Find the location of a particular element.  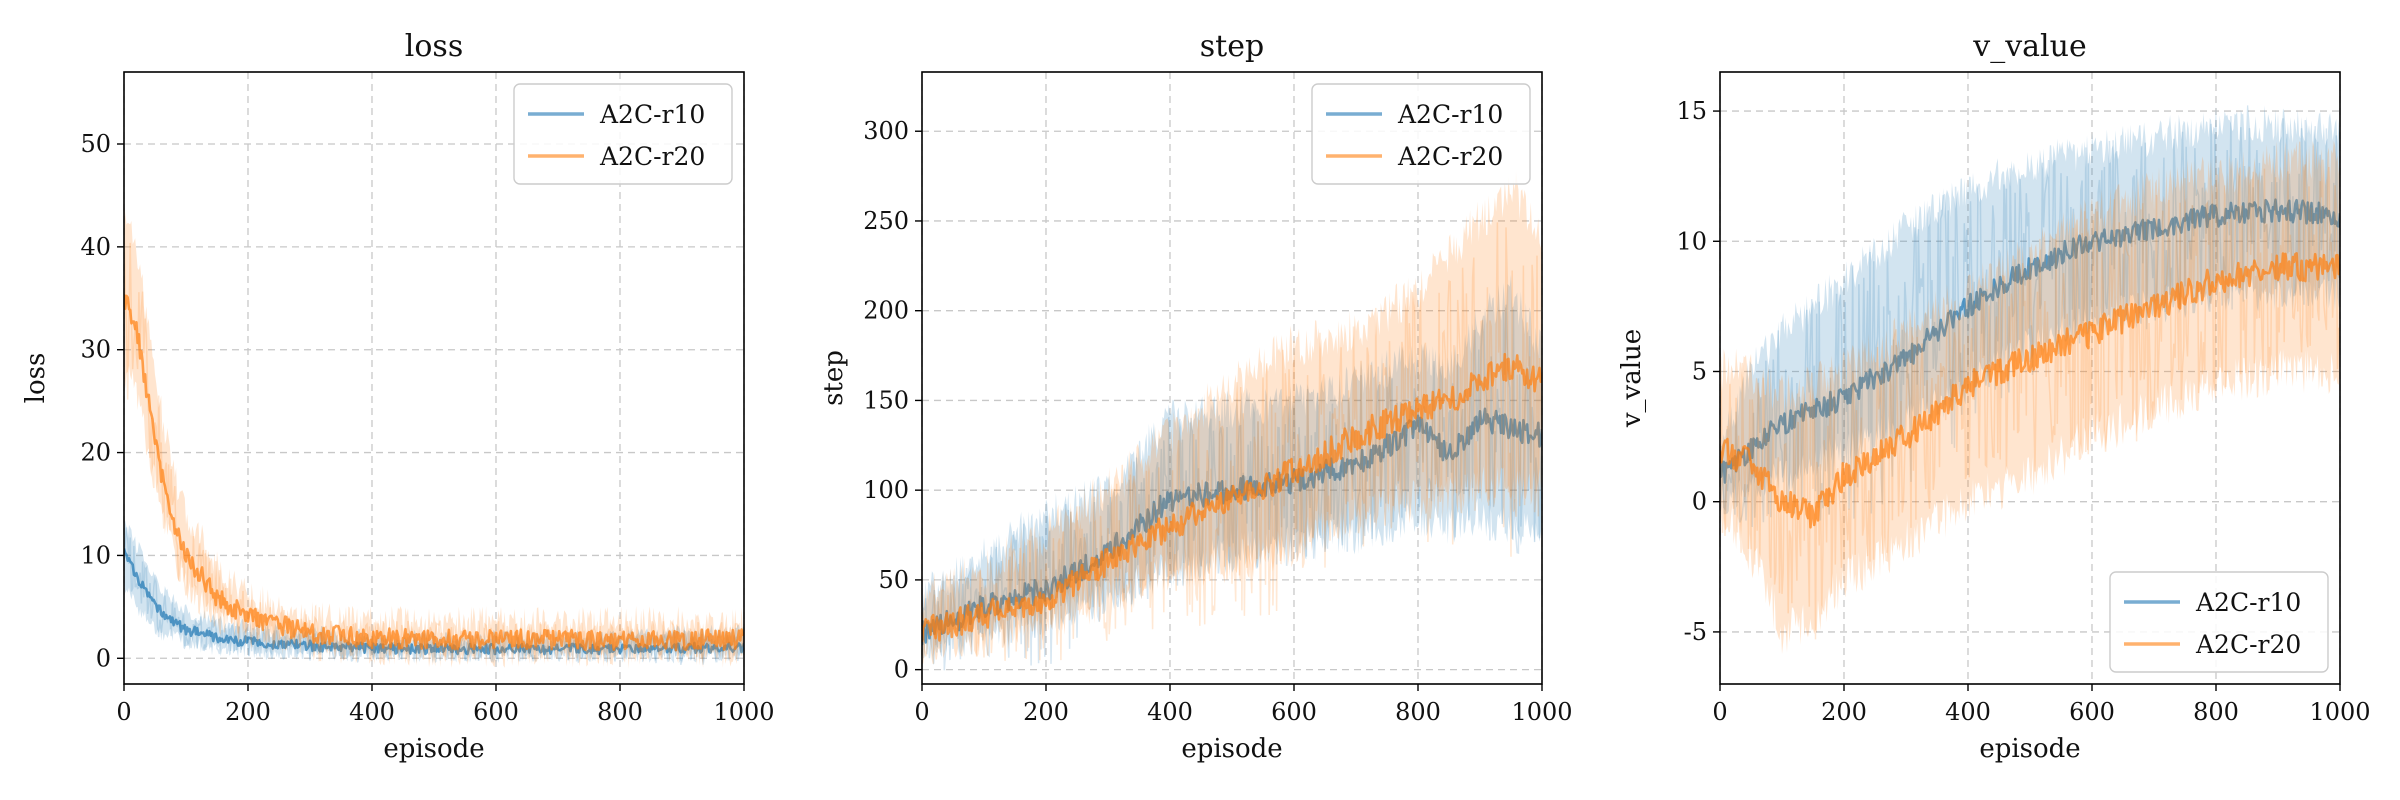

y-tick-label: 150 is located at coordinates (886, 400).